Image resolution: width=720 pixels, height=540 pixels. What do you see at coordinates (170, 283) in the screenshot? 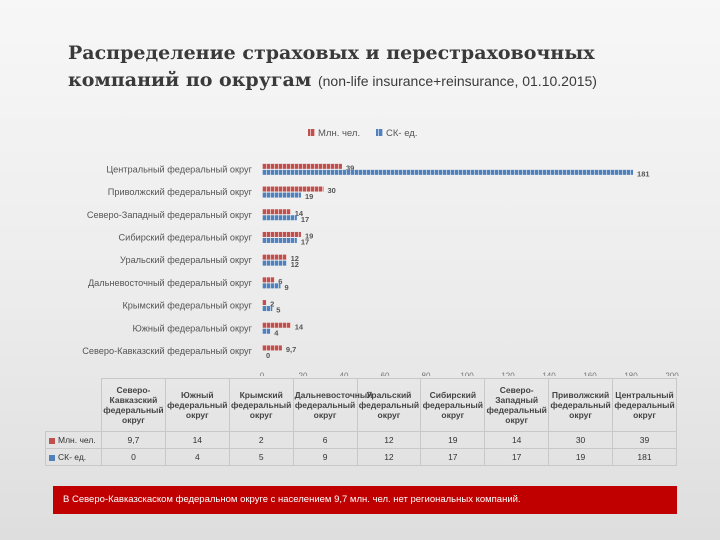
I see `category-label: Дальневосточный федеральный округ` at bounding box center [170, 283].